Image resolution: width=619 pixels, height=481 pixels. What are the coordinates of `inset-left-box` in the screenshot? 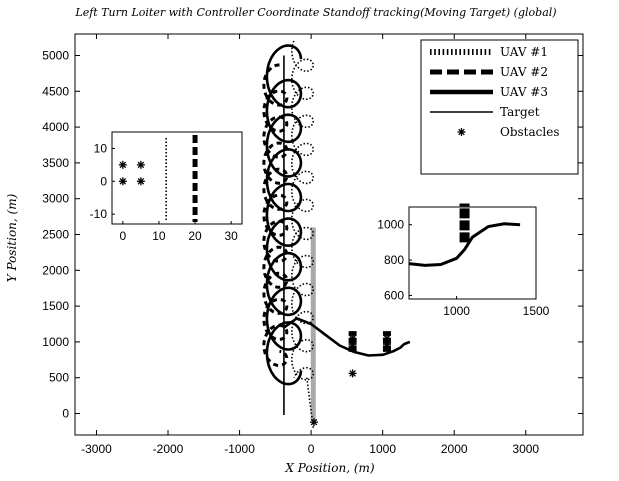 It's located at (177, 178).